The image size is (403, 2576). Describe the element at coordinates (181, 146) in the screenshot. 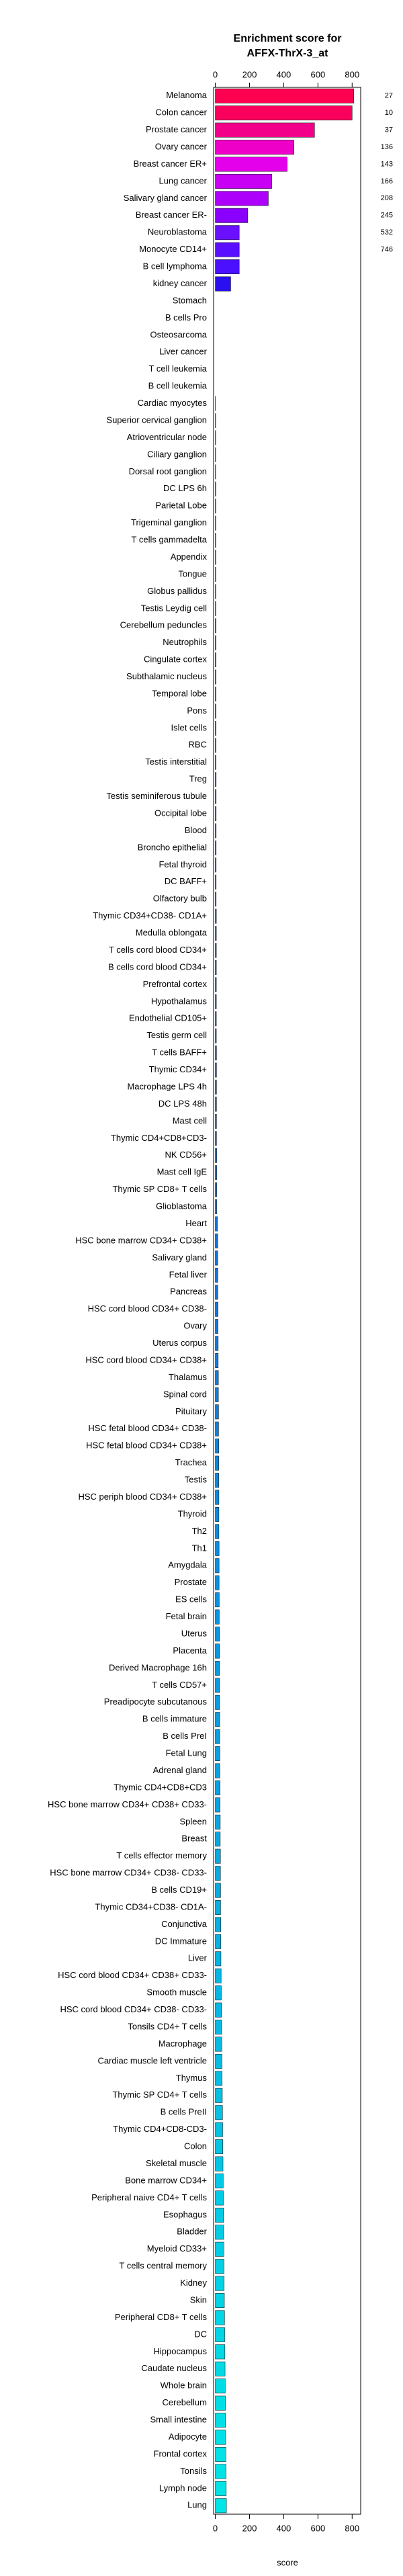

I see `y-tick-label: Ovary cancer` at that location.